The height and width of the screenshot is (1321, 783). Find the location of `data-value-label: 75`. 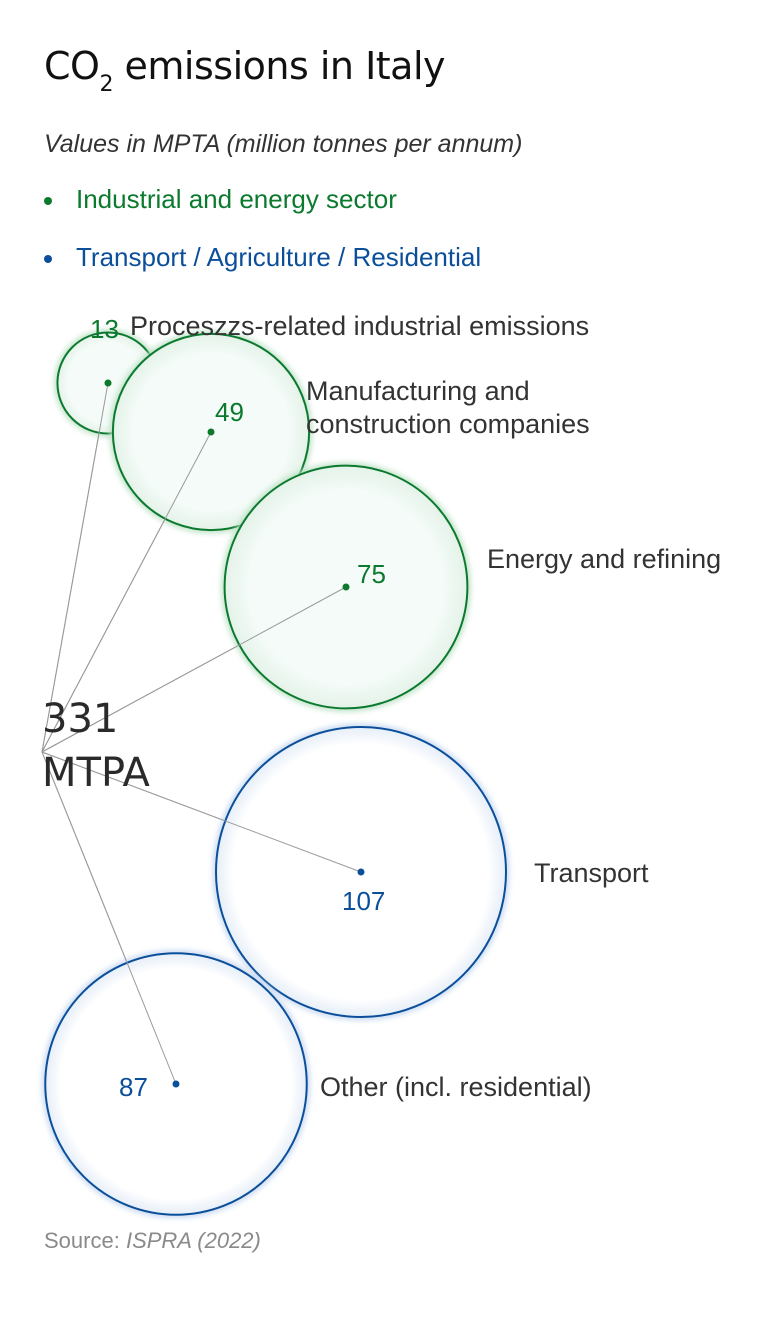

data-value-label: 75 is located at coordinates (371, 574).